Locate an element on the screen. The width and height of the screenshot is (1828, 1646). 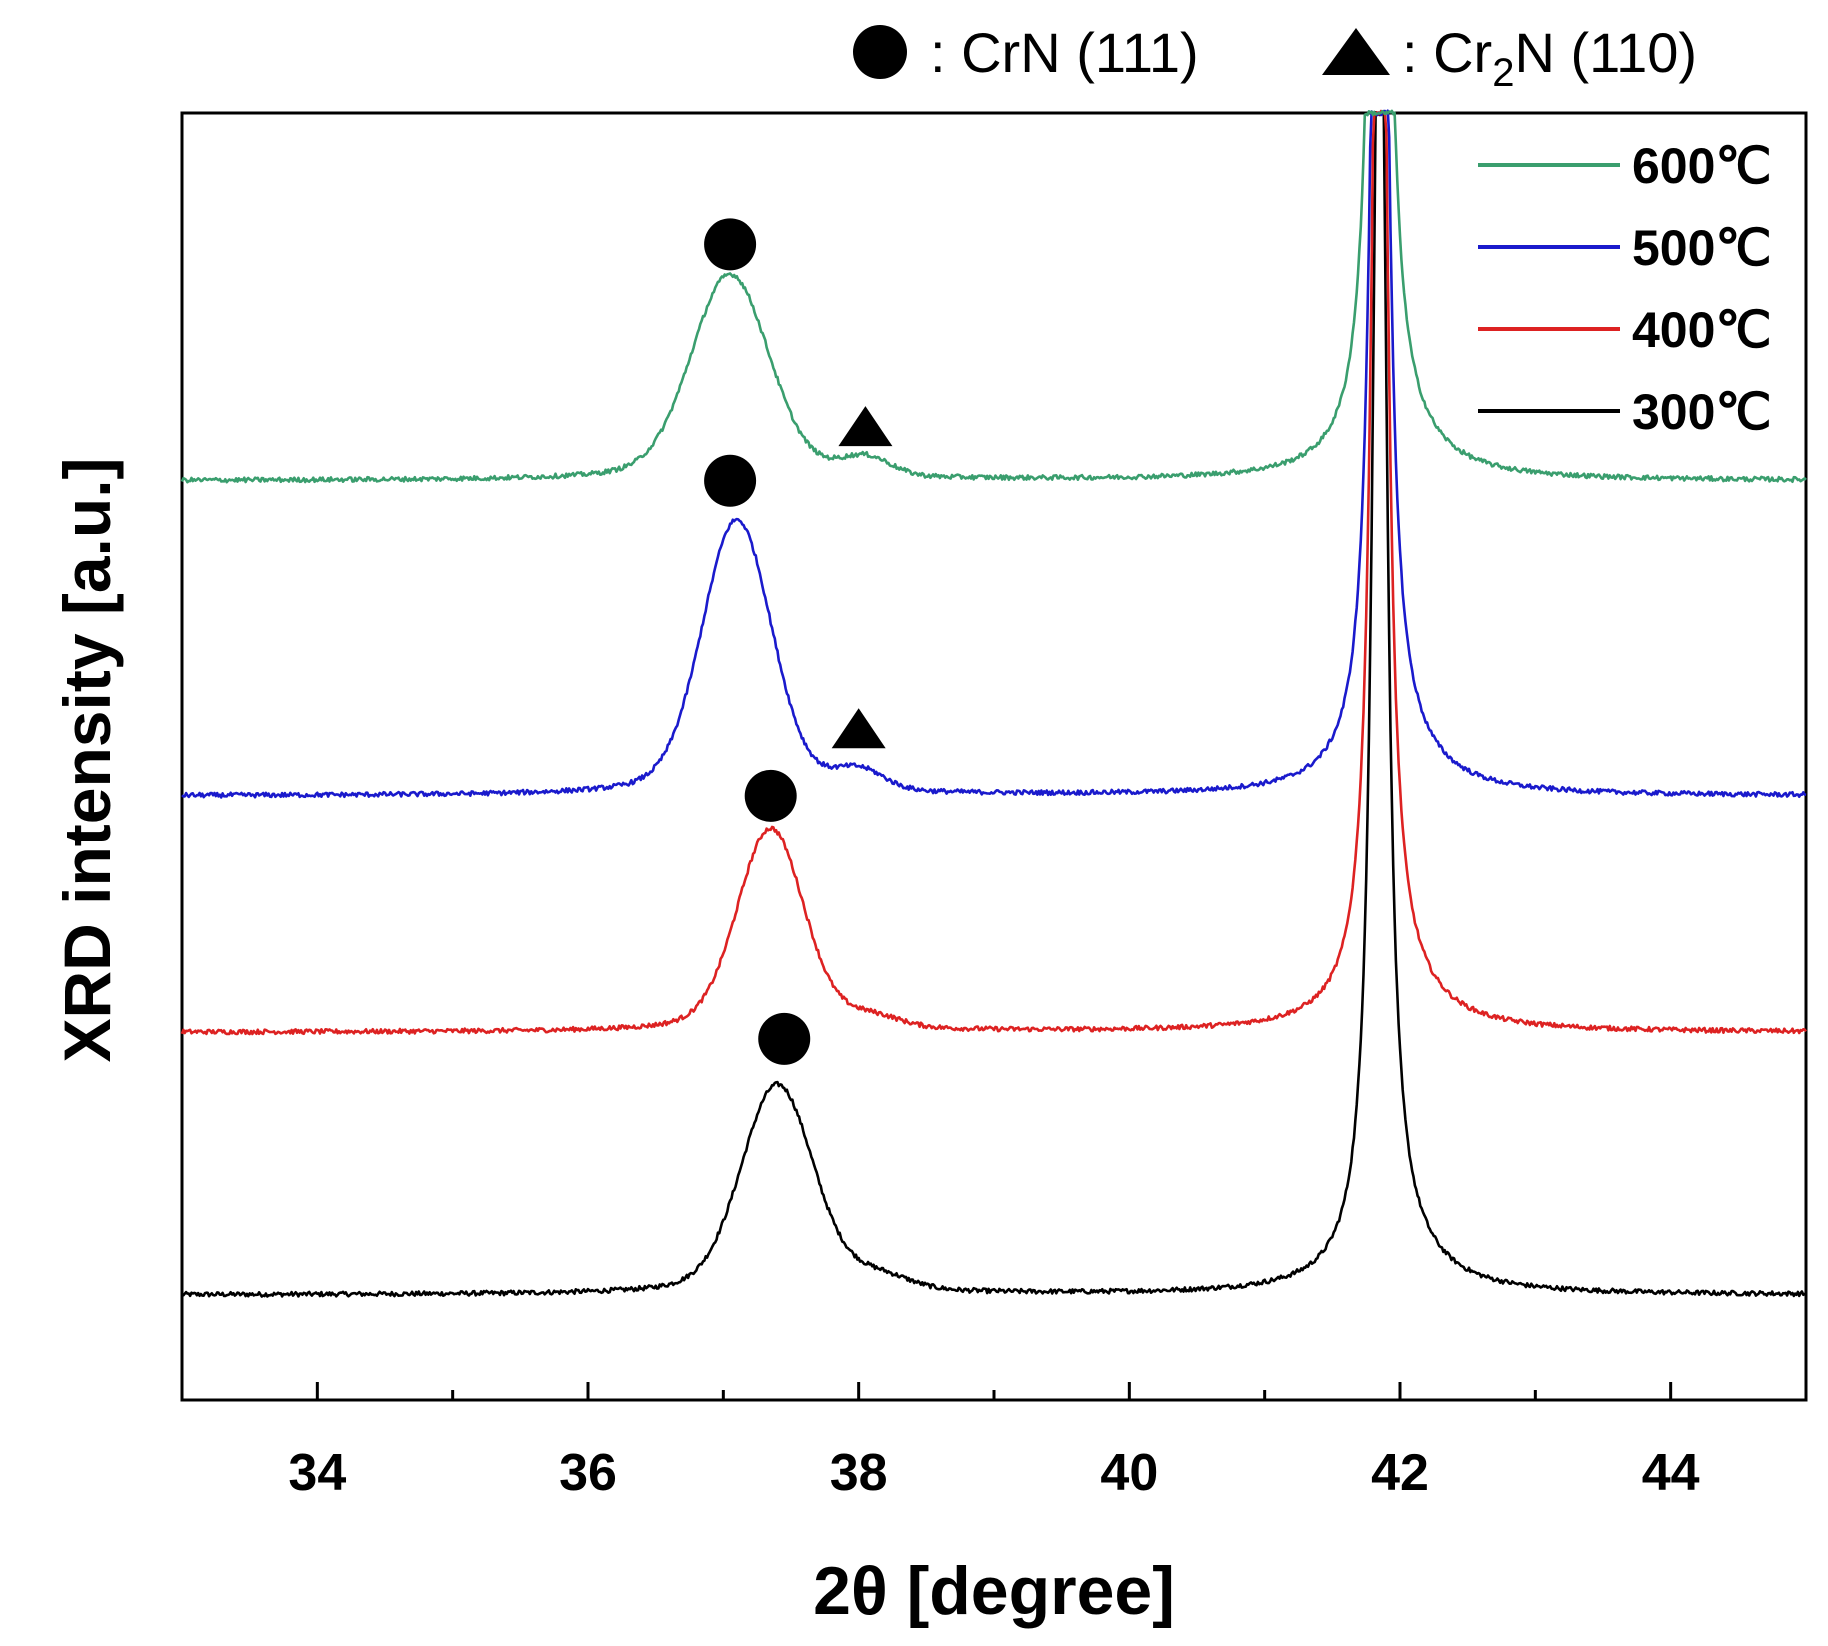
x-tick-label-38: 38 is located at coordinates (859, 1473).